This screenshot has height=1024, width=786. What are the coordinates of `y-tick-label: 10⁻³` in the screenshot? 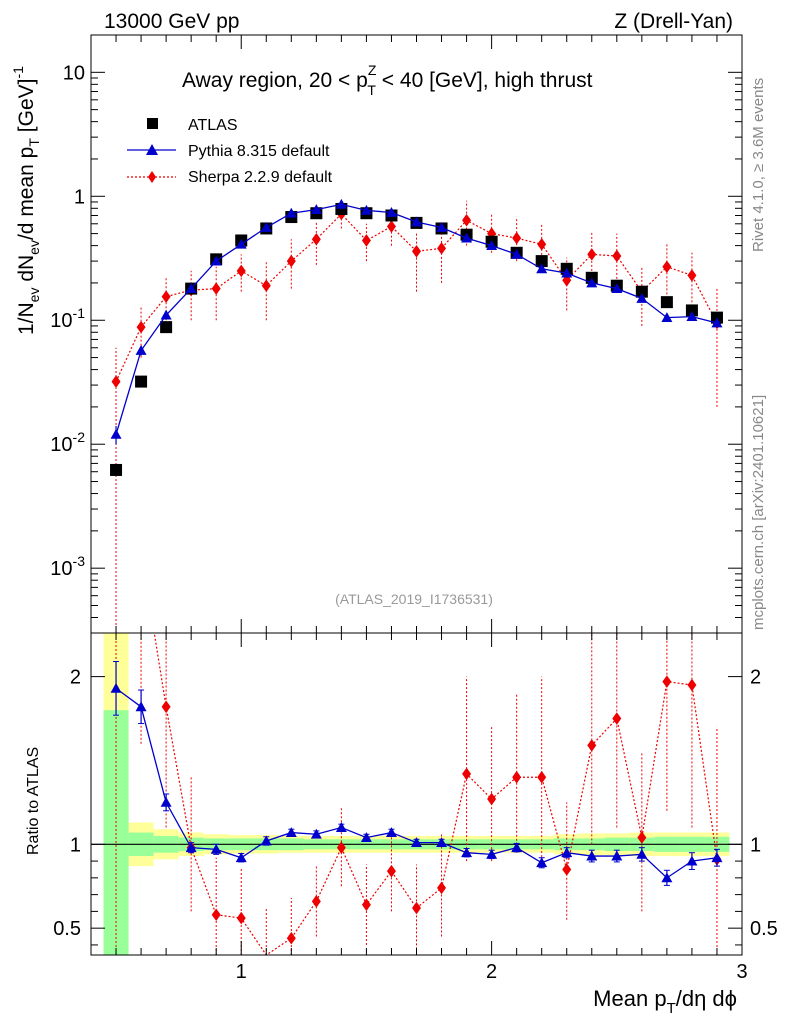 It's located at (67, 566).